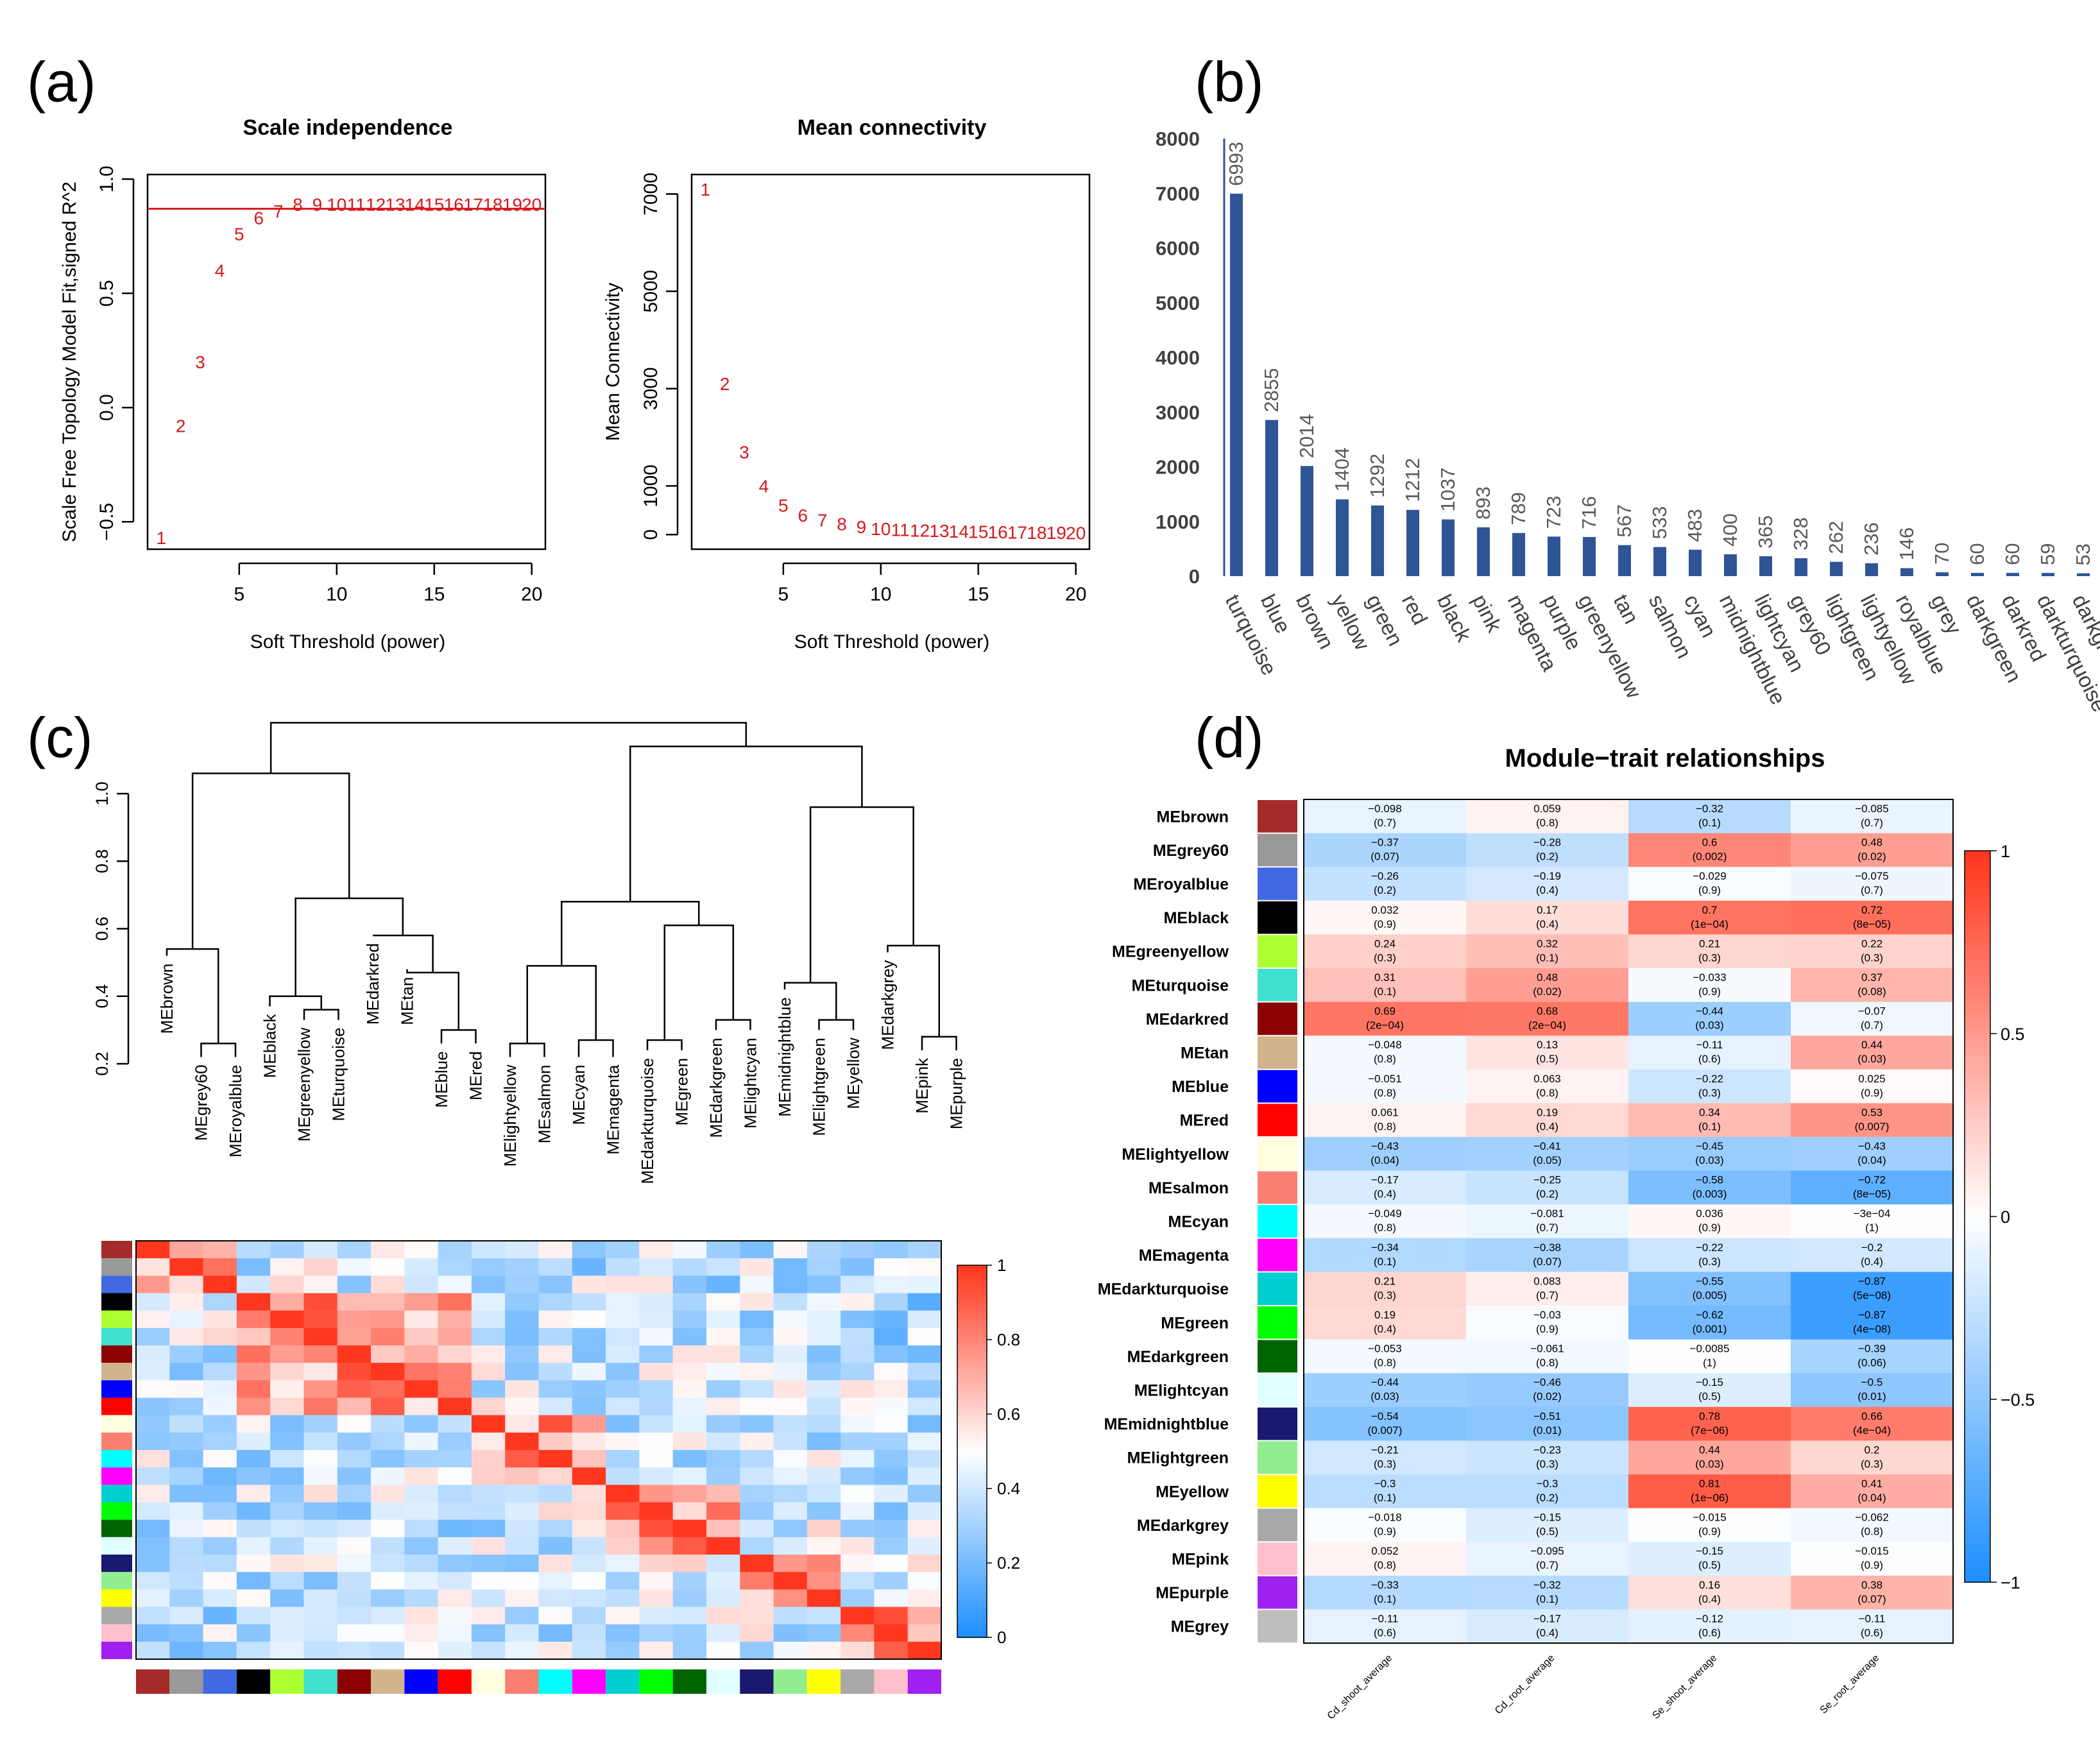  Describe the element at coordinates (1547, 857) in the screenshot. I see `cell-pvalue: (0.2)` at that location.